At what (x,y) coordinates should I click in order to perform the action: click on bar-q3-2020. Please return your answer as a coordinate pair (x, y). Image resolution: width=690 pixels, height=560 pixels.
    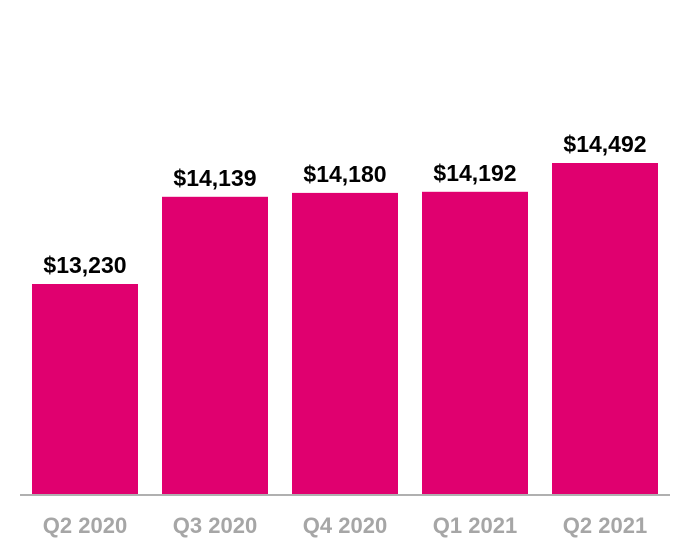
    Looking at the image, I should click on (215, 345).